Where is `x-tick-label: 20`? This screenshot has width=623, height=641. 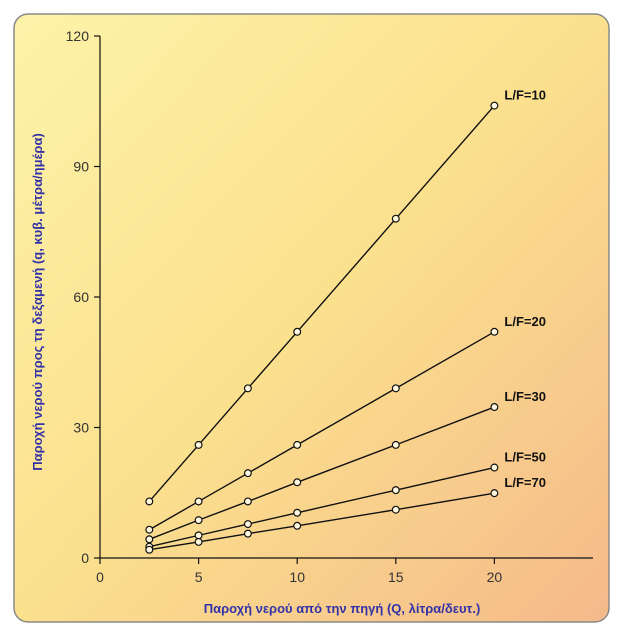 x-tick-label: 20 is located at coordinates (495, 577).